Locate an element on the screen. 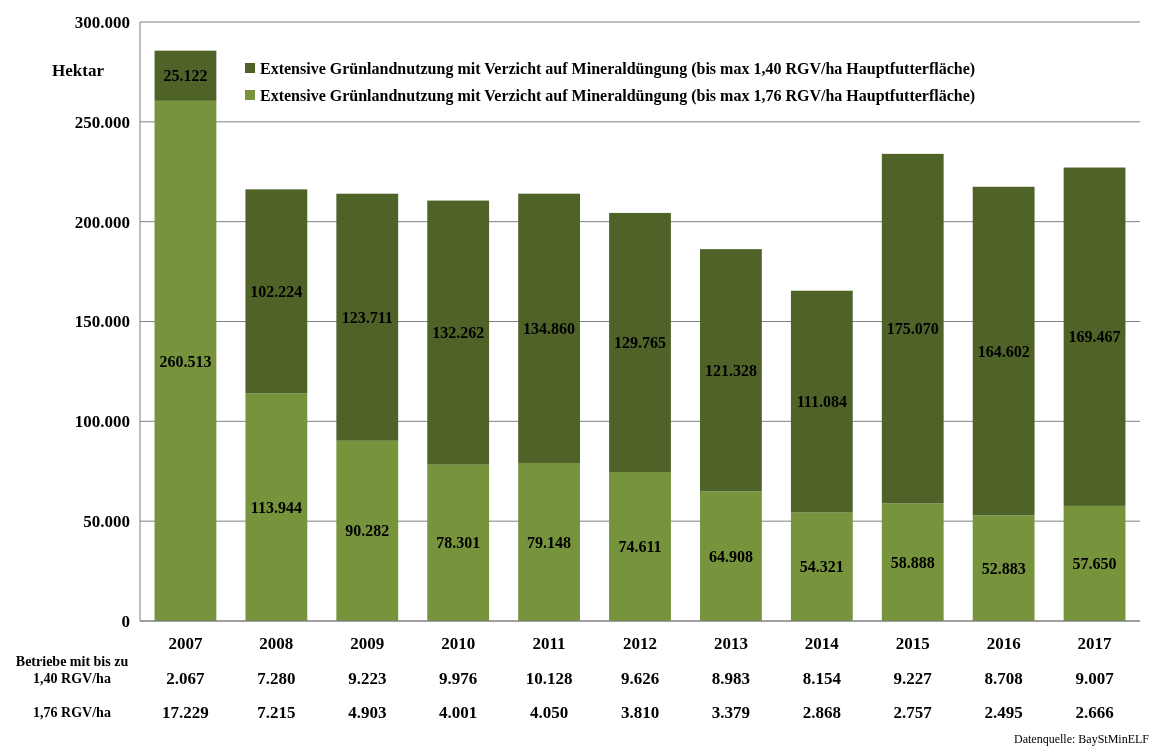 The height and width of the screenshot is (747, 1153). text: 9.223 is located at coordinates (367, 678).